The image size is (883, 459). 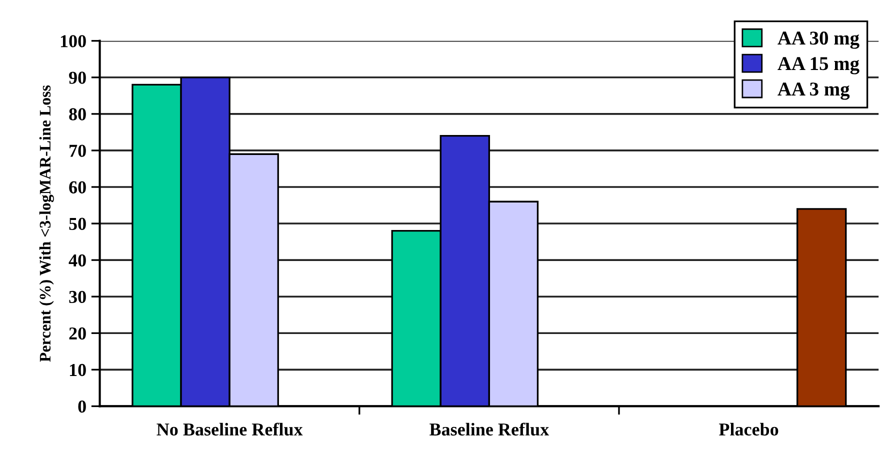 I want to click on y-tick-label: 90, so click(x=77, y=78).